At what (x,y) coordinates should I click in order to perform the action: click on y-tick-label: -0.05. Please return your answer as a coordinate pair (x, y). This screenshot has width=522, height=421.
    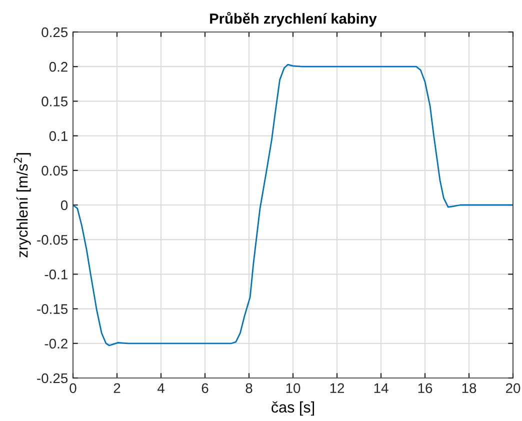
    Looking at the image, I should click on (52, 239).